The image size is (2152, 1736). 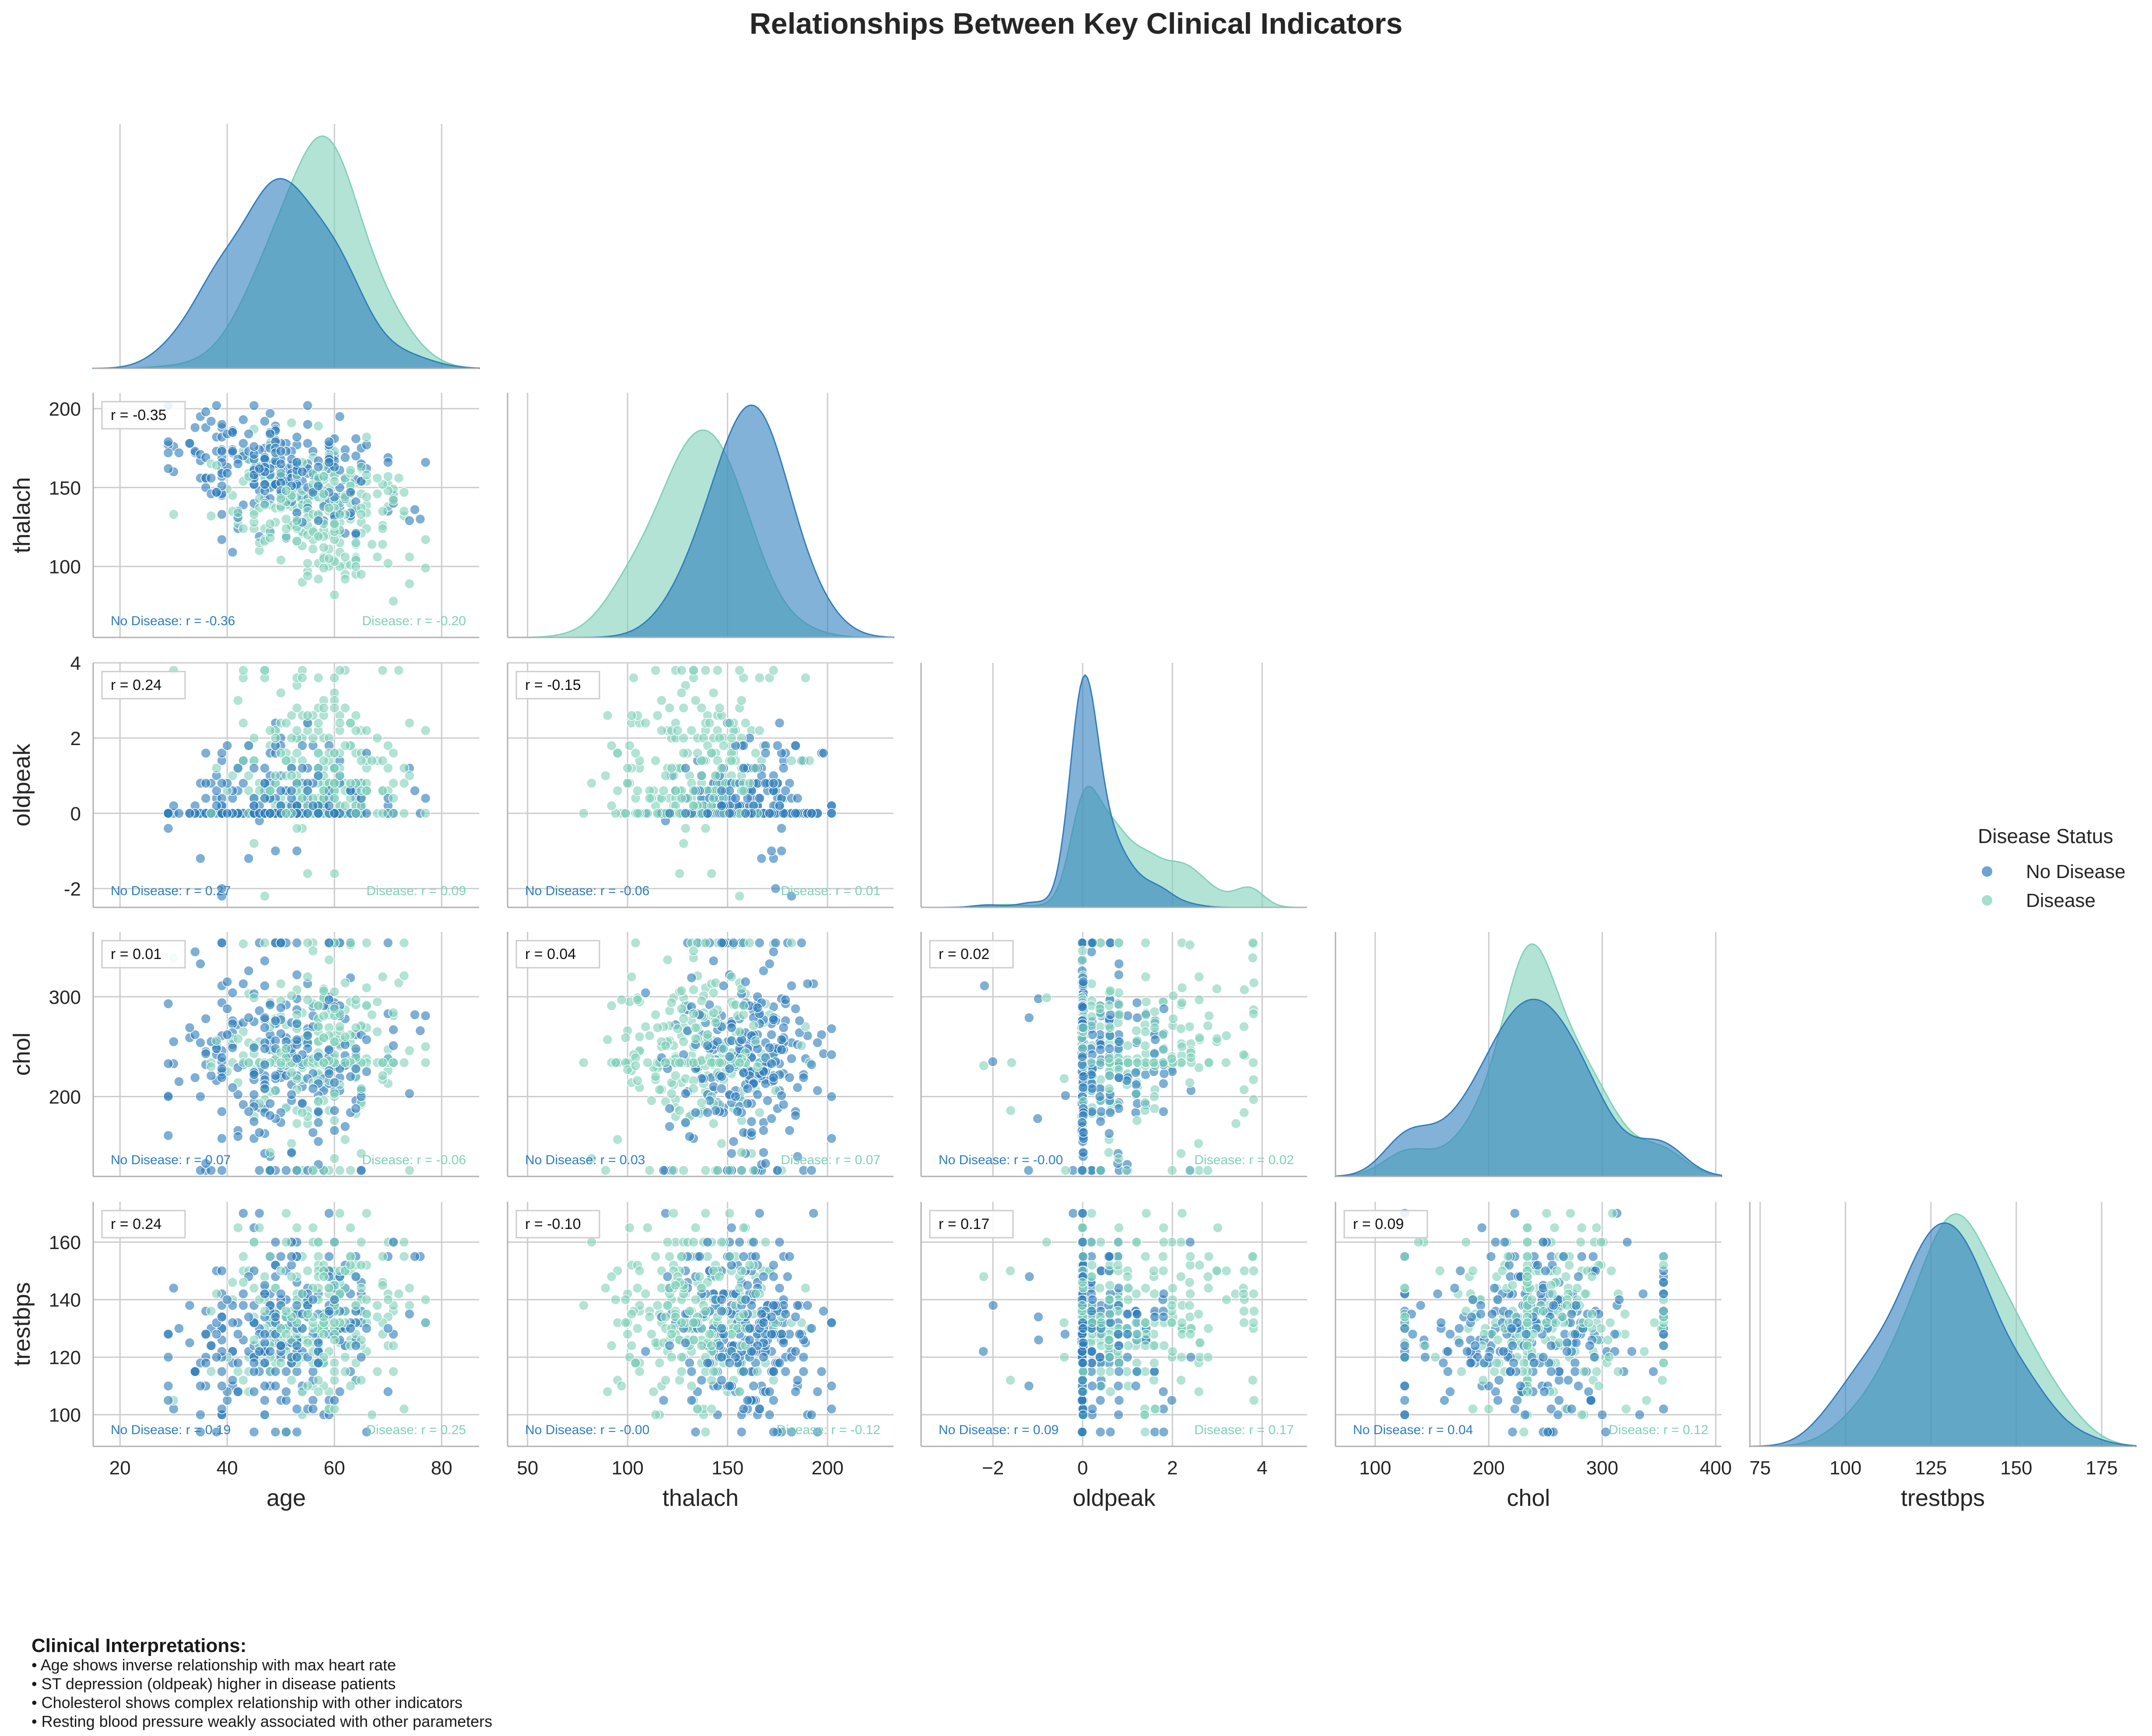 What do you see at coordinates (171, 1160) in the screenshot?
I see `r-no-disease-label: No Disease: r = 0.07` at bounding box center [171, 1160].